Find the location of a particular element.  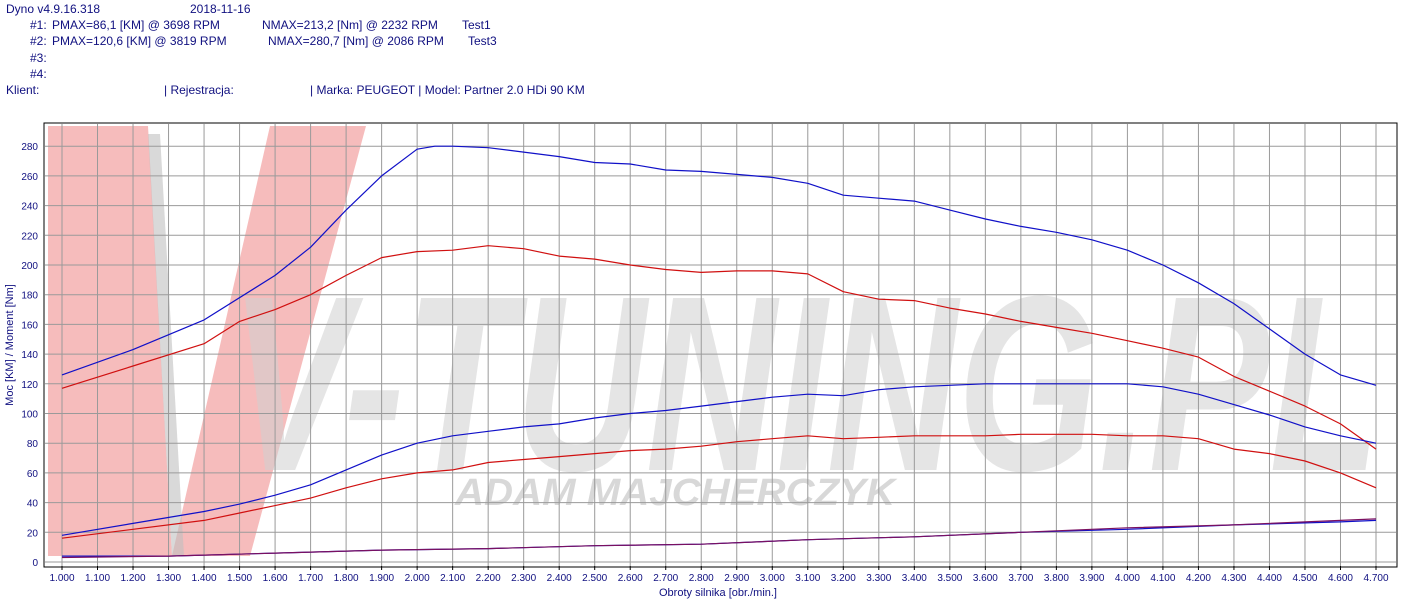

x-tick-label: 1.500 is located at coordinates (239, 578).